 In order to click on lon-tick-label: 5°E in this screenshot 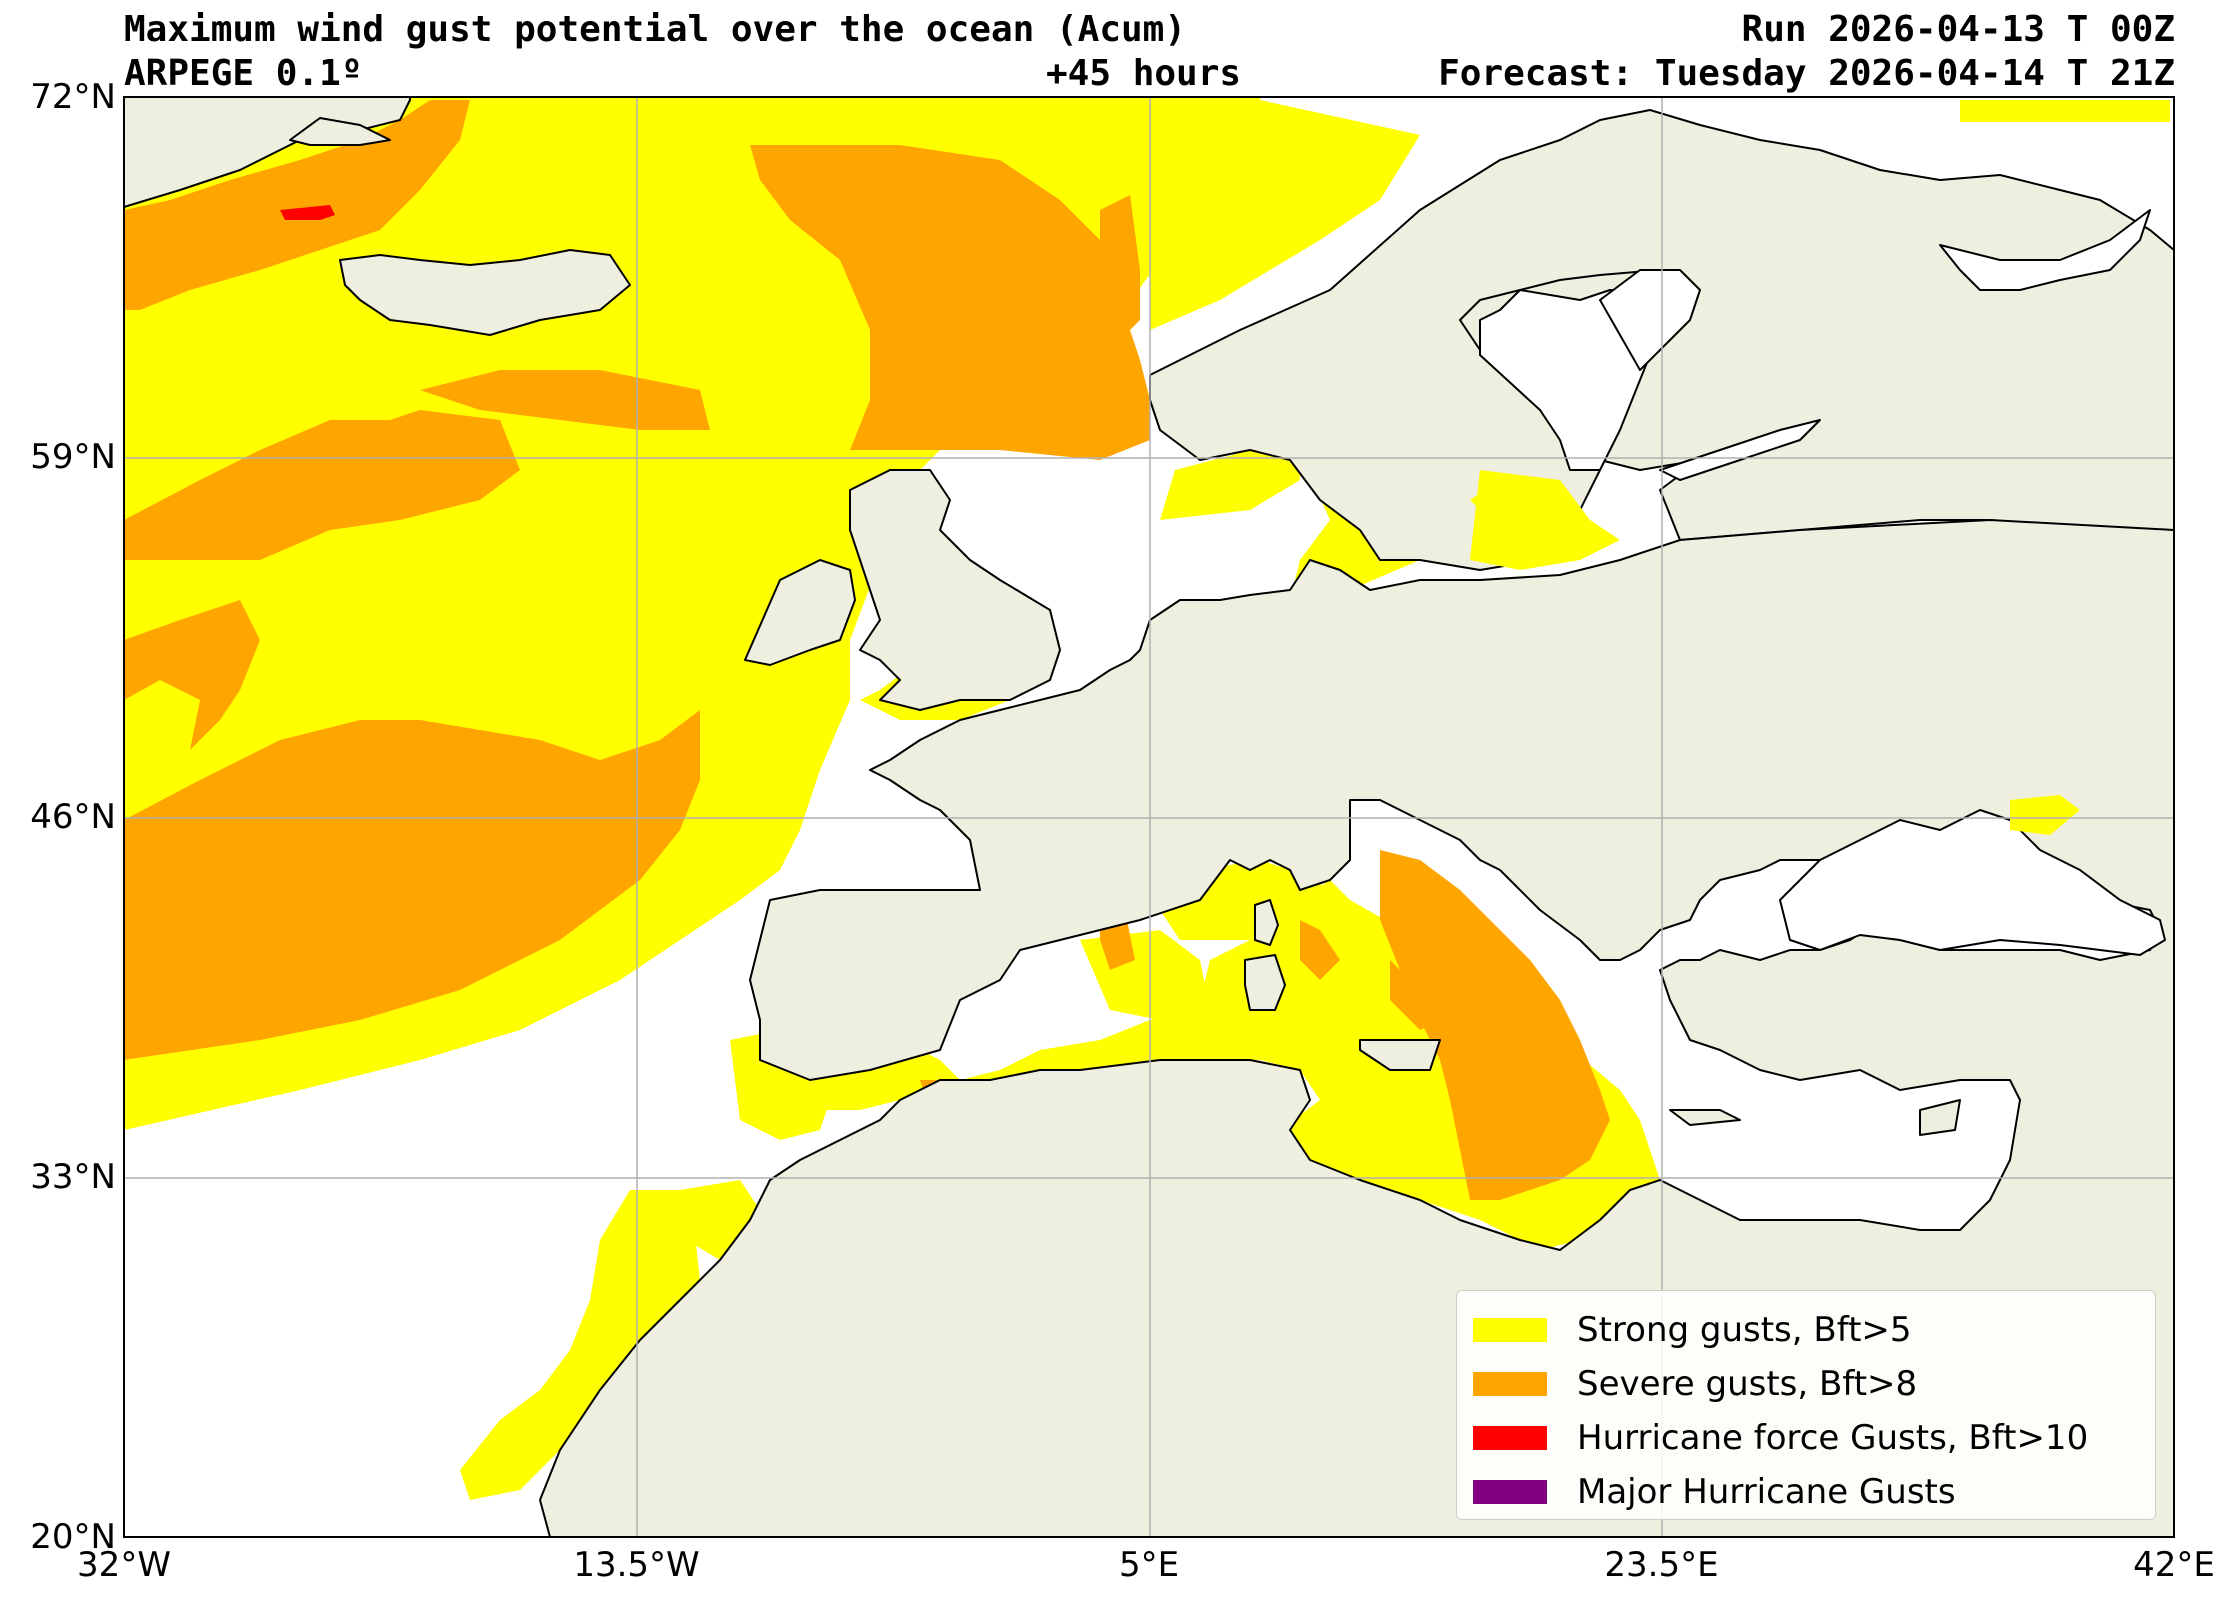, I will do `click(1149, 1565)`.